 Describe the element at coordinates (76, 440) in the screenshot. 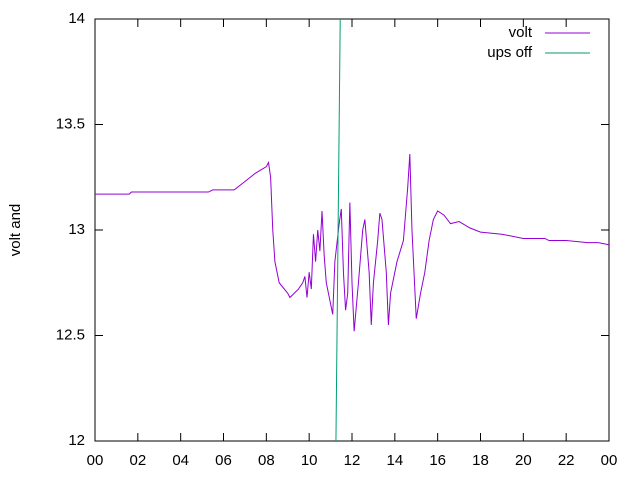

I see `y-tick-label: 12` at that location.